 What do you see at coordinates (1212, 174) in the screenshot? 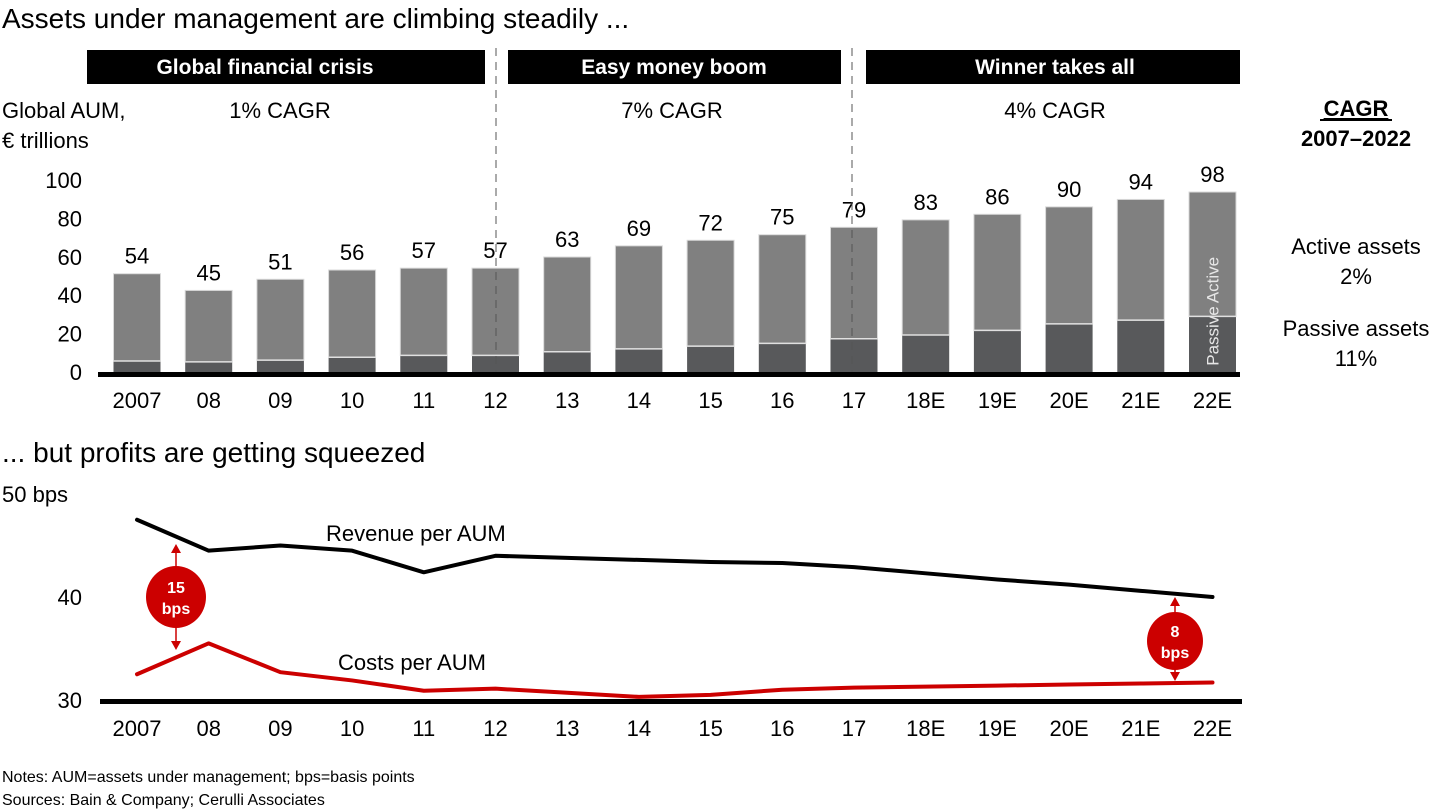
I see `bar-total-label: 98` at bounding box center [1212, 174].